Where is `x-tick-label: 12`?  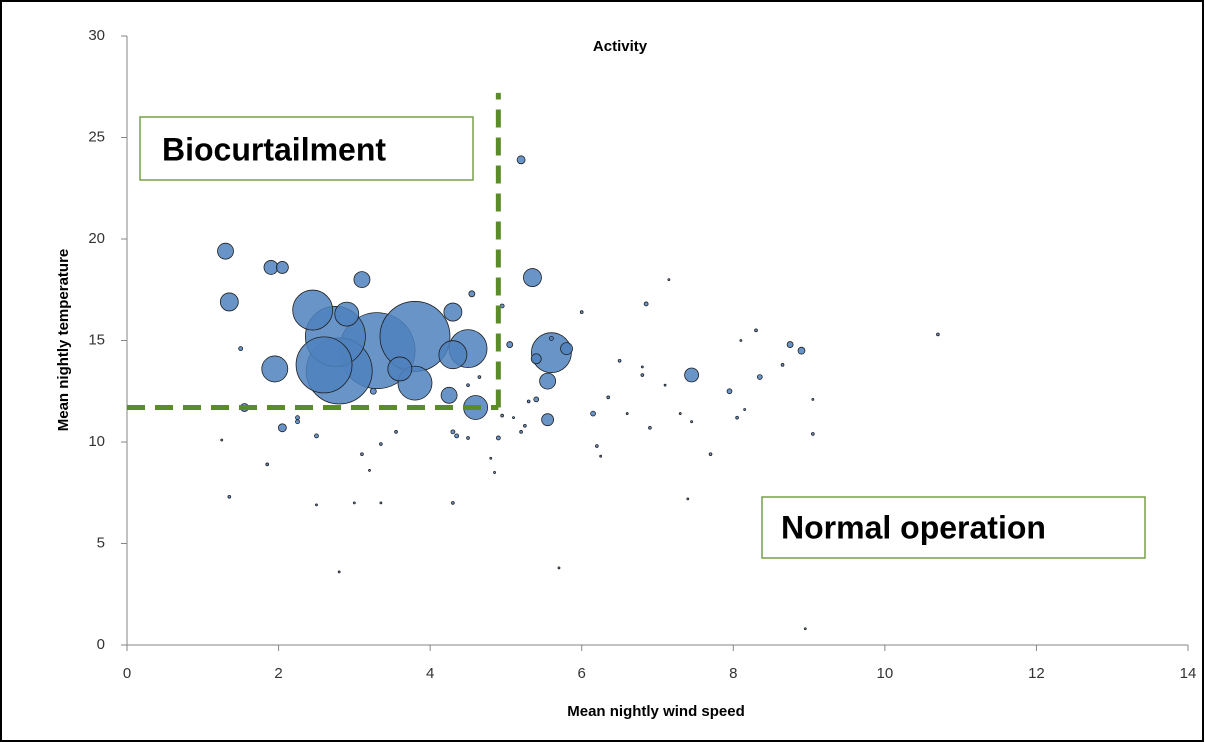 x-tick-label: 12 is located at coordinates (1036, 673).